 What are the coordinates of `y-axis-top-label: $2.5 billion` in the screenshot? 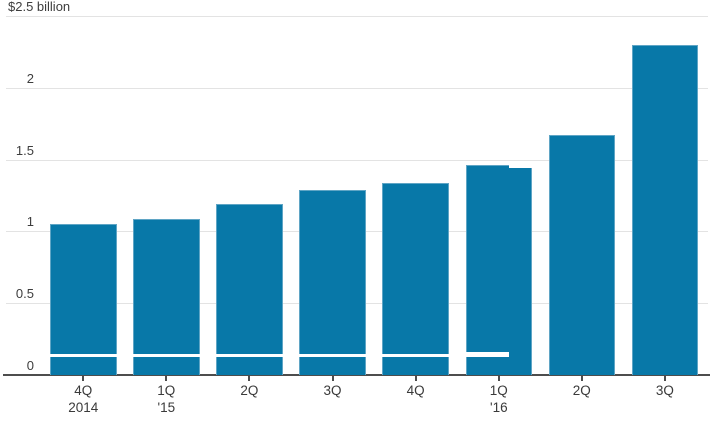 It's located at (39, 7).